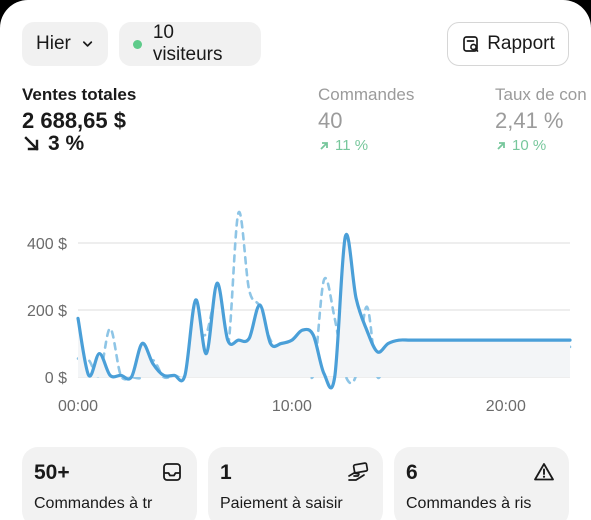 This screenshot has height=520, width=591. What do you see at coordinates (469, 503) in the screenshot?
I see `card-label: Commandes à ris` at bounding box center [469, 503].